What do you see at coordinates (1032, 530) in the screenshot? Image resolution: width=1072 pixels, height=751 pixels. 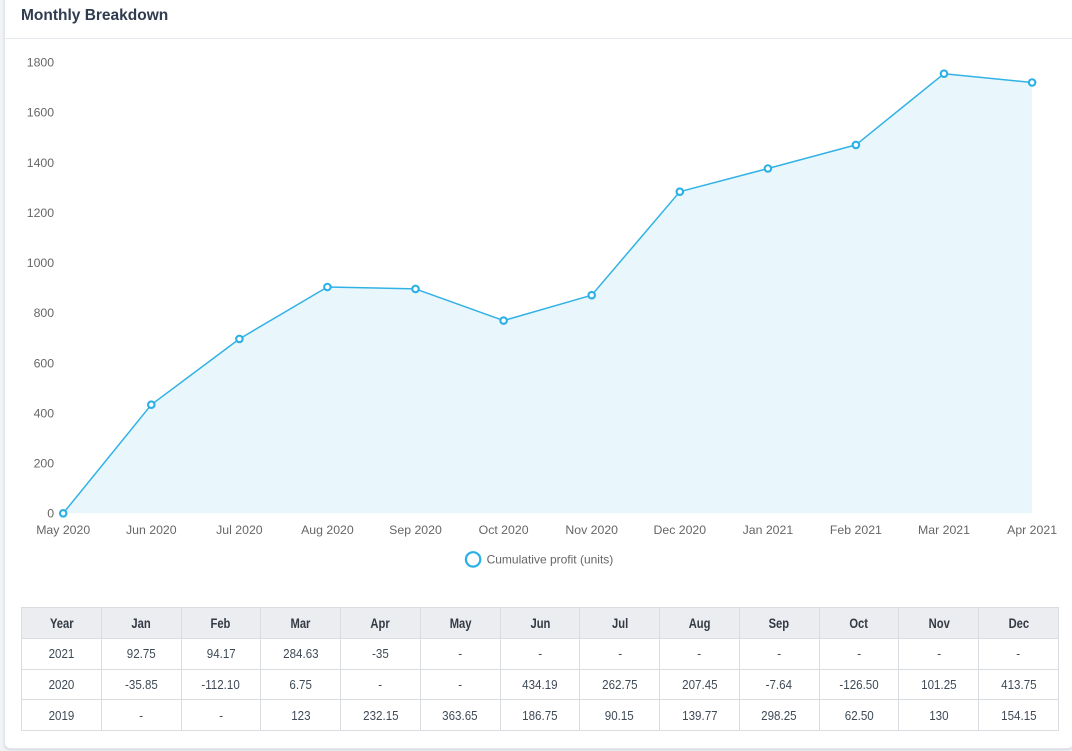 I see `svg-text: Apr 2021` at bounding box center [1032, 530].